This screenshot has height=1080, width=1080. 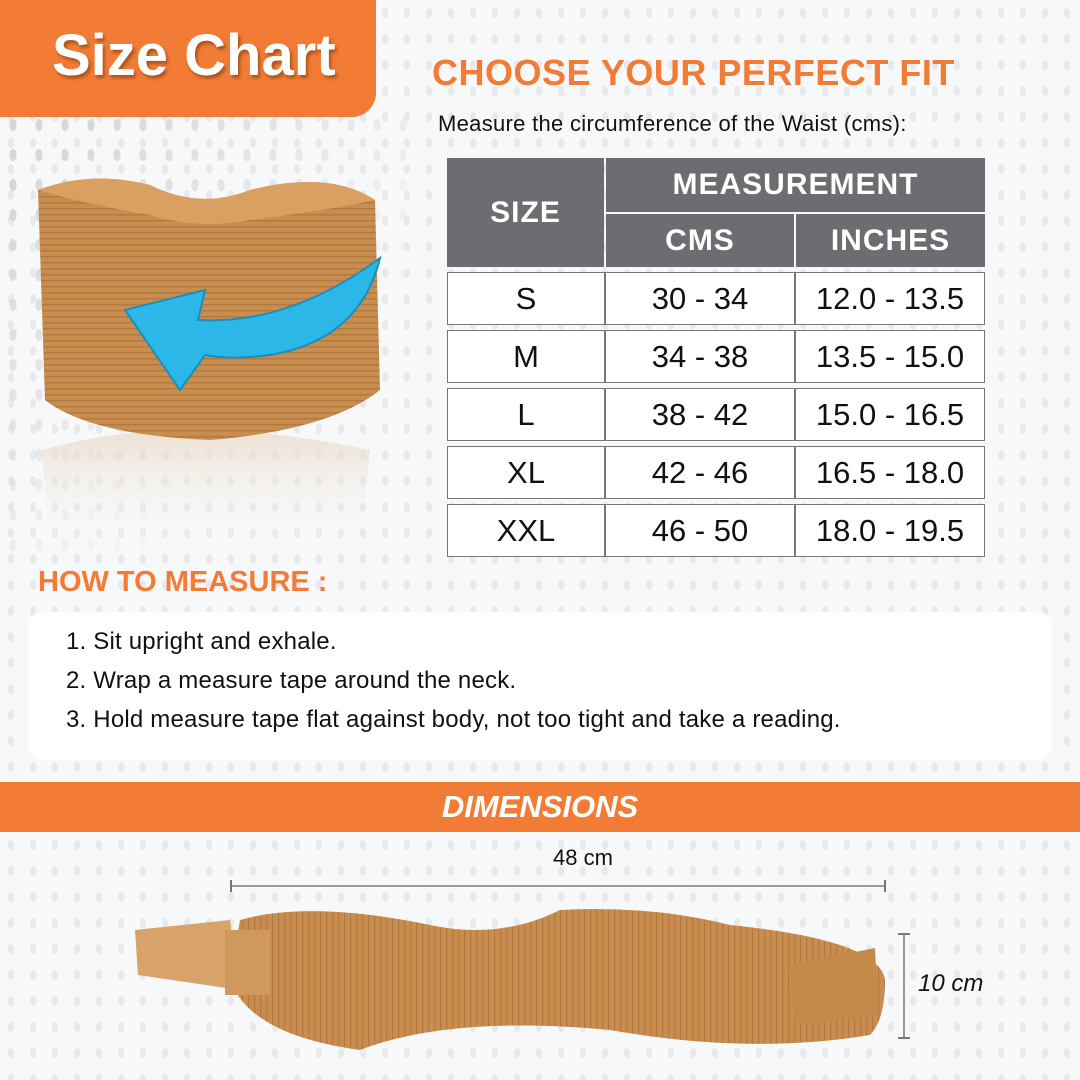 I want to click on length-label: 48 cm, so click(x=583, y=857).